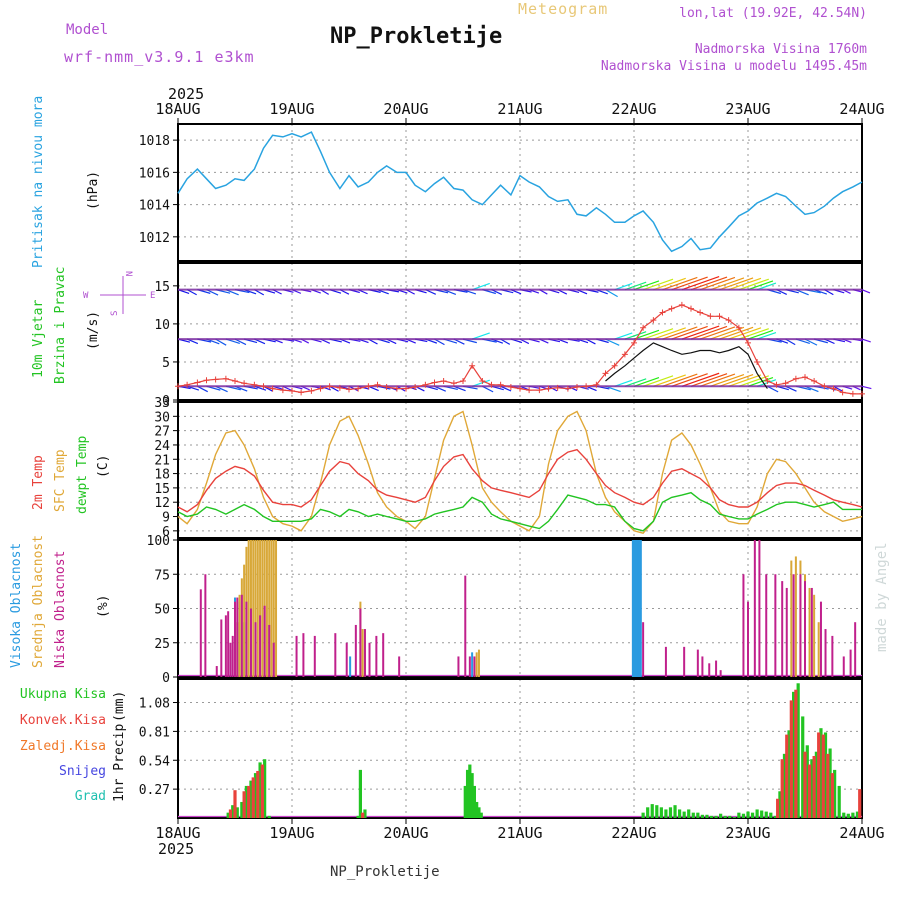  Describe the element at coordinates (162, 403) in the screenshot. I see `temperature-ytick-label: 33` at that location.